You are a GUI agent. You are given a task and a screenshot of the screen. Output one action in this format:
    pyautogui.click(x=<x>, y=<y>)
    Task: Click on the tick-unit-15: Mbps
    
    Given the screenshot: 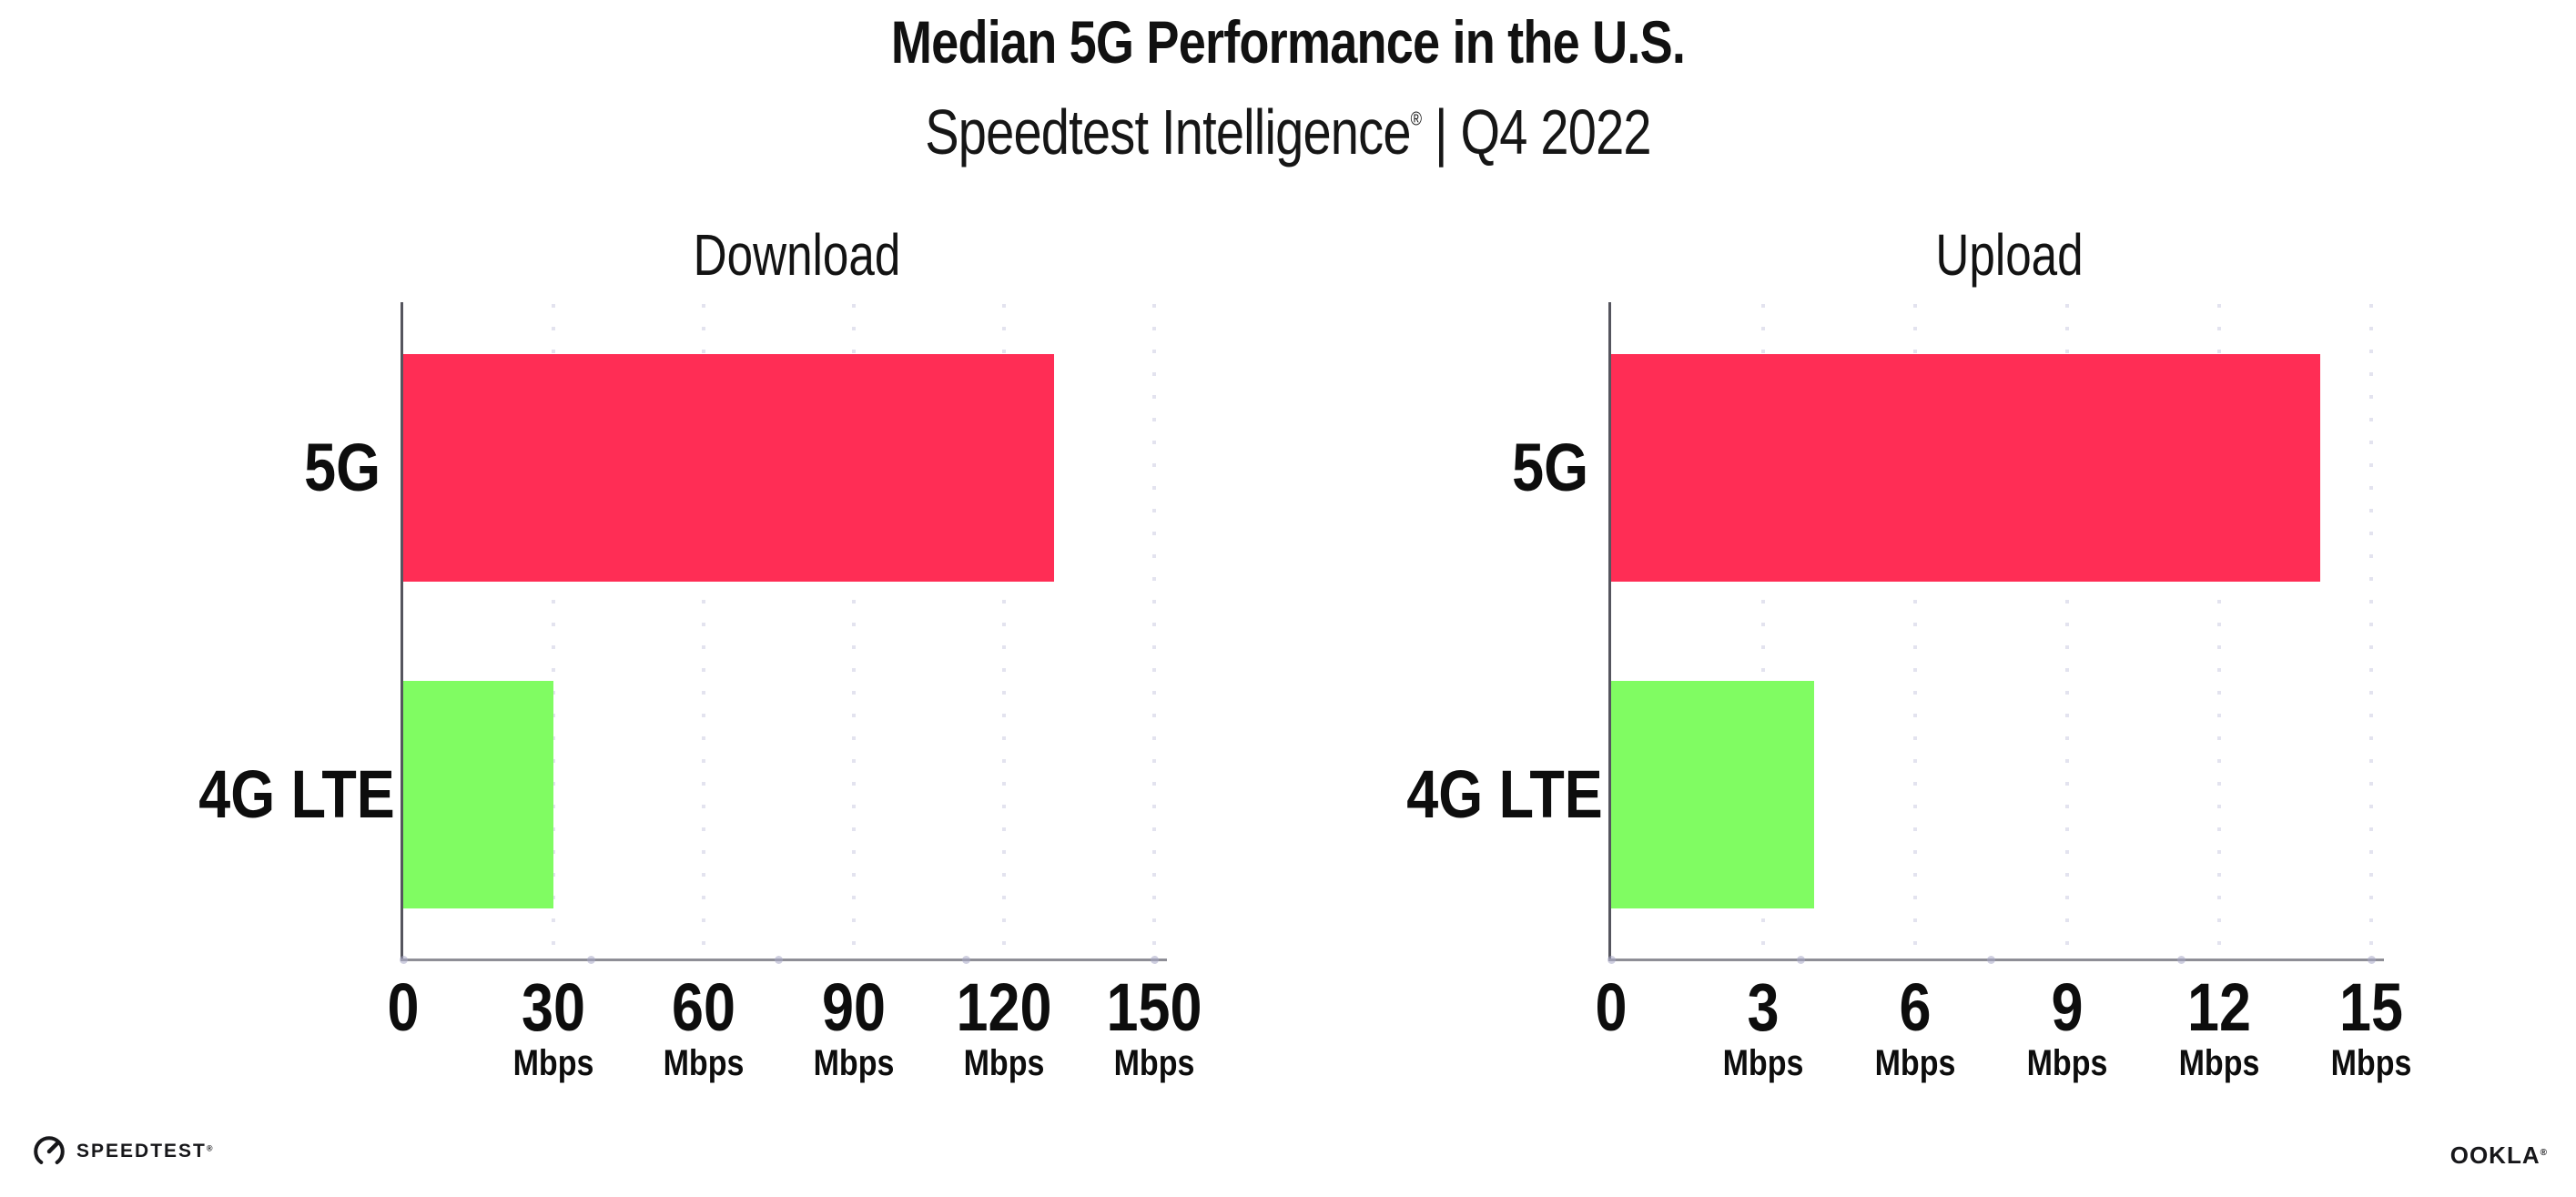 What is the action you would take?
    pyautogui.click(x=2371, y=1063)
    